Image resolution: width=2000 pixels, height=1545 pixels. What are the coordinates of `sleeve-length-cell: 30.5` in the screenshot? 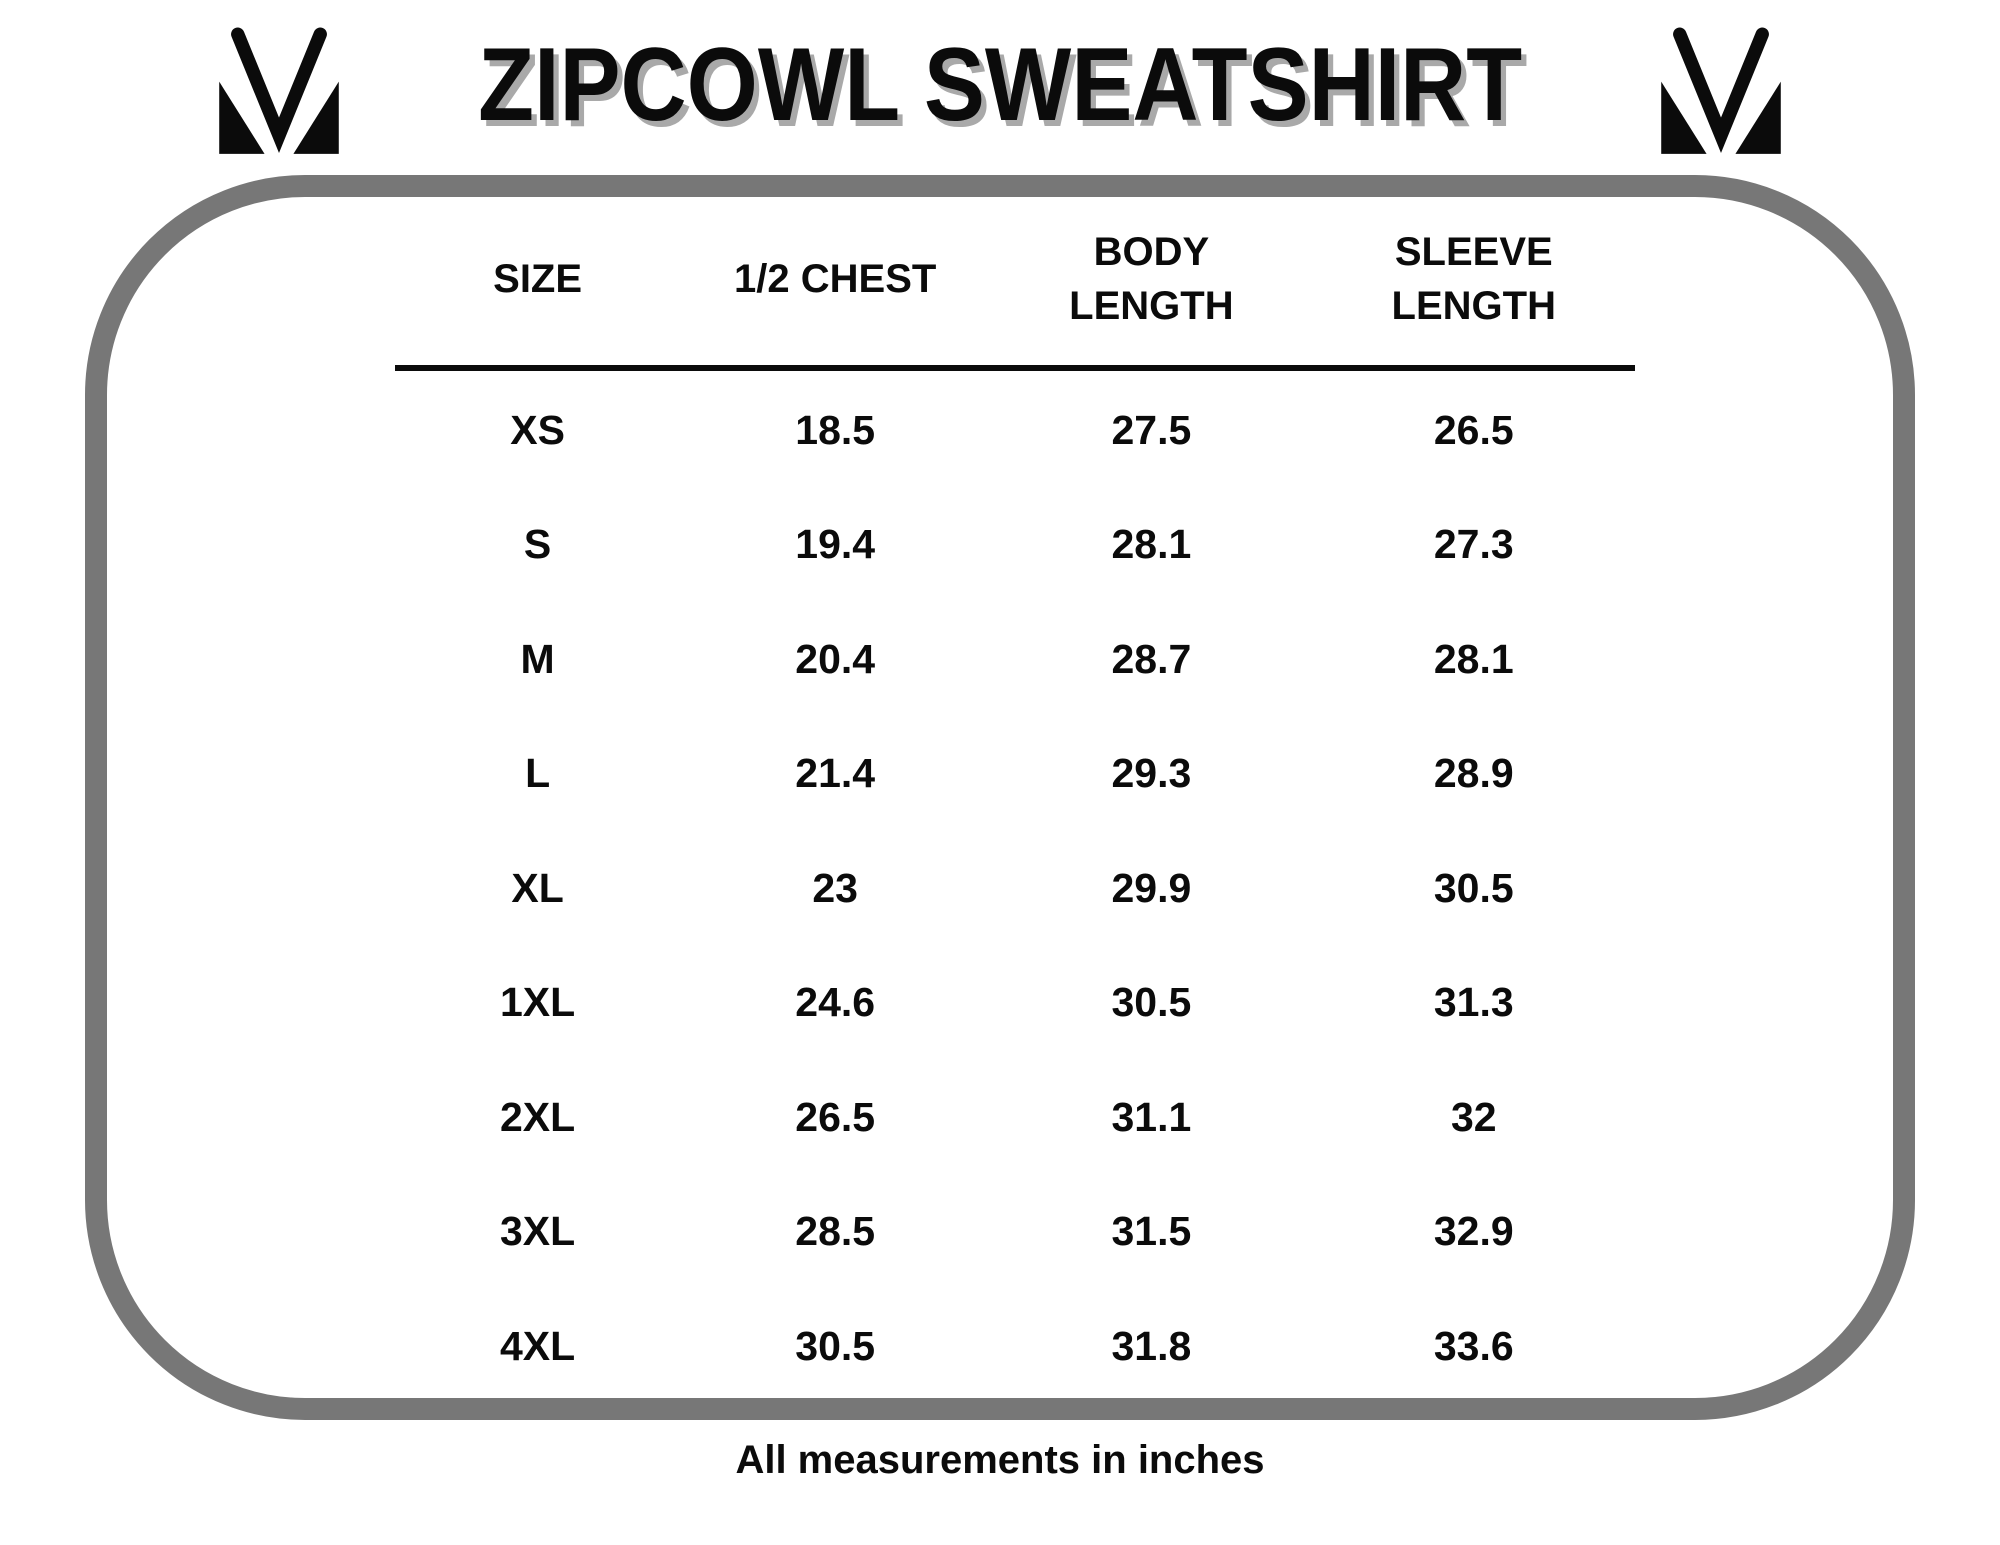 It's located at (1473, 887).